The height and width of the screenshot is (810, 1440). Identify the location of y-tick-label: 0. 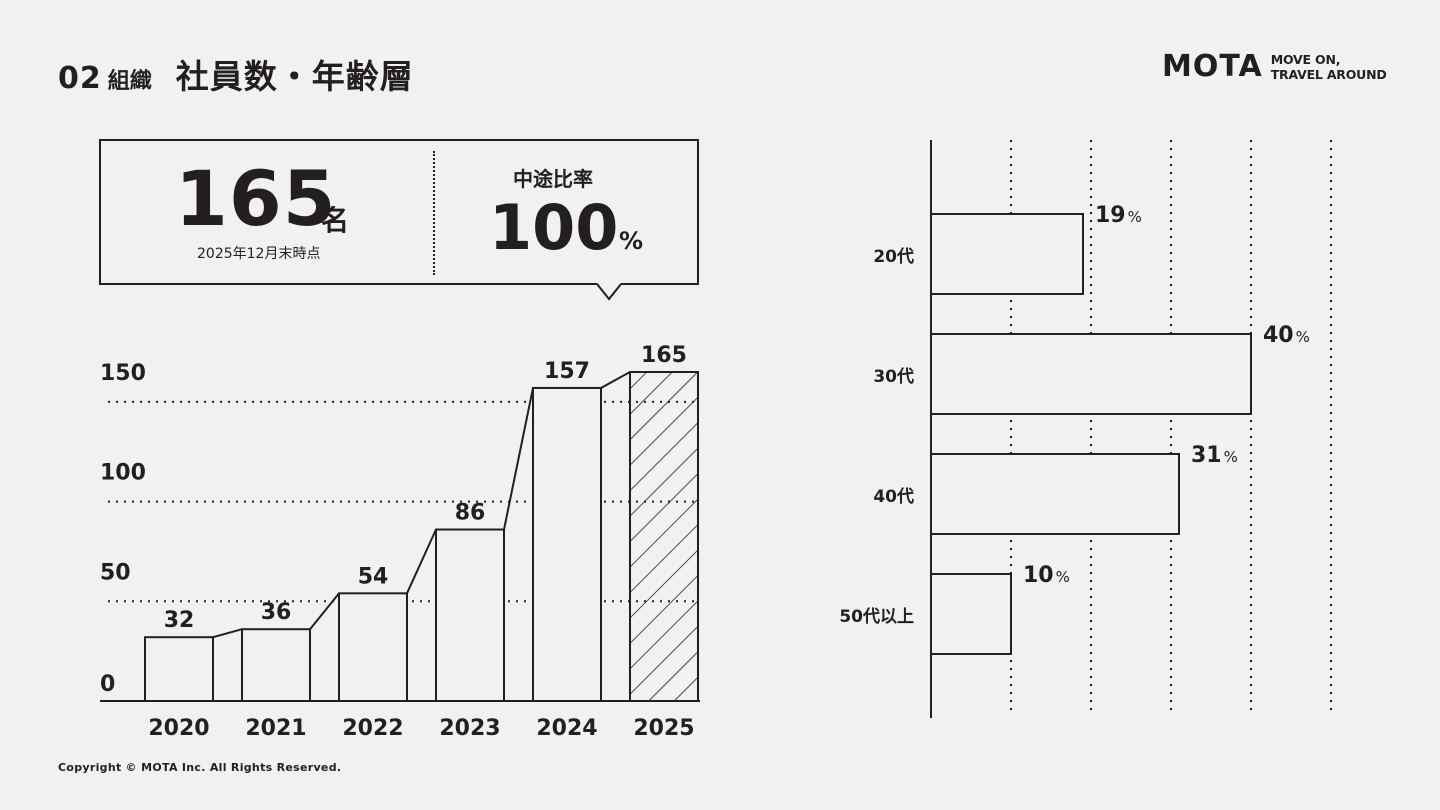
(107, 684).